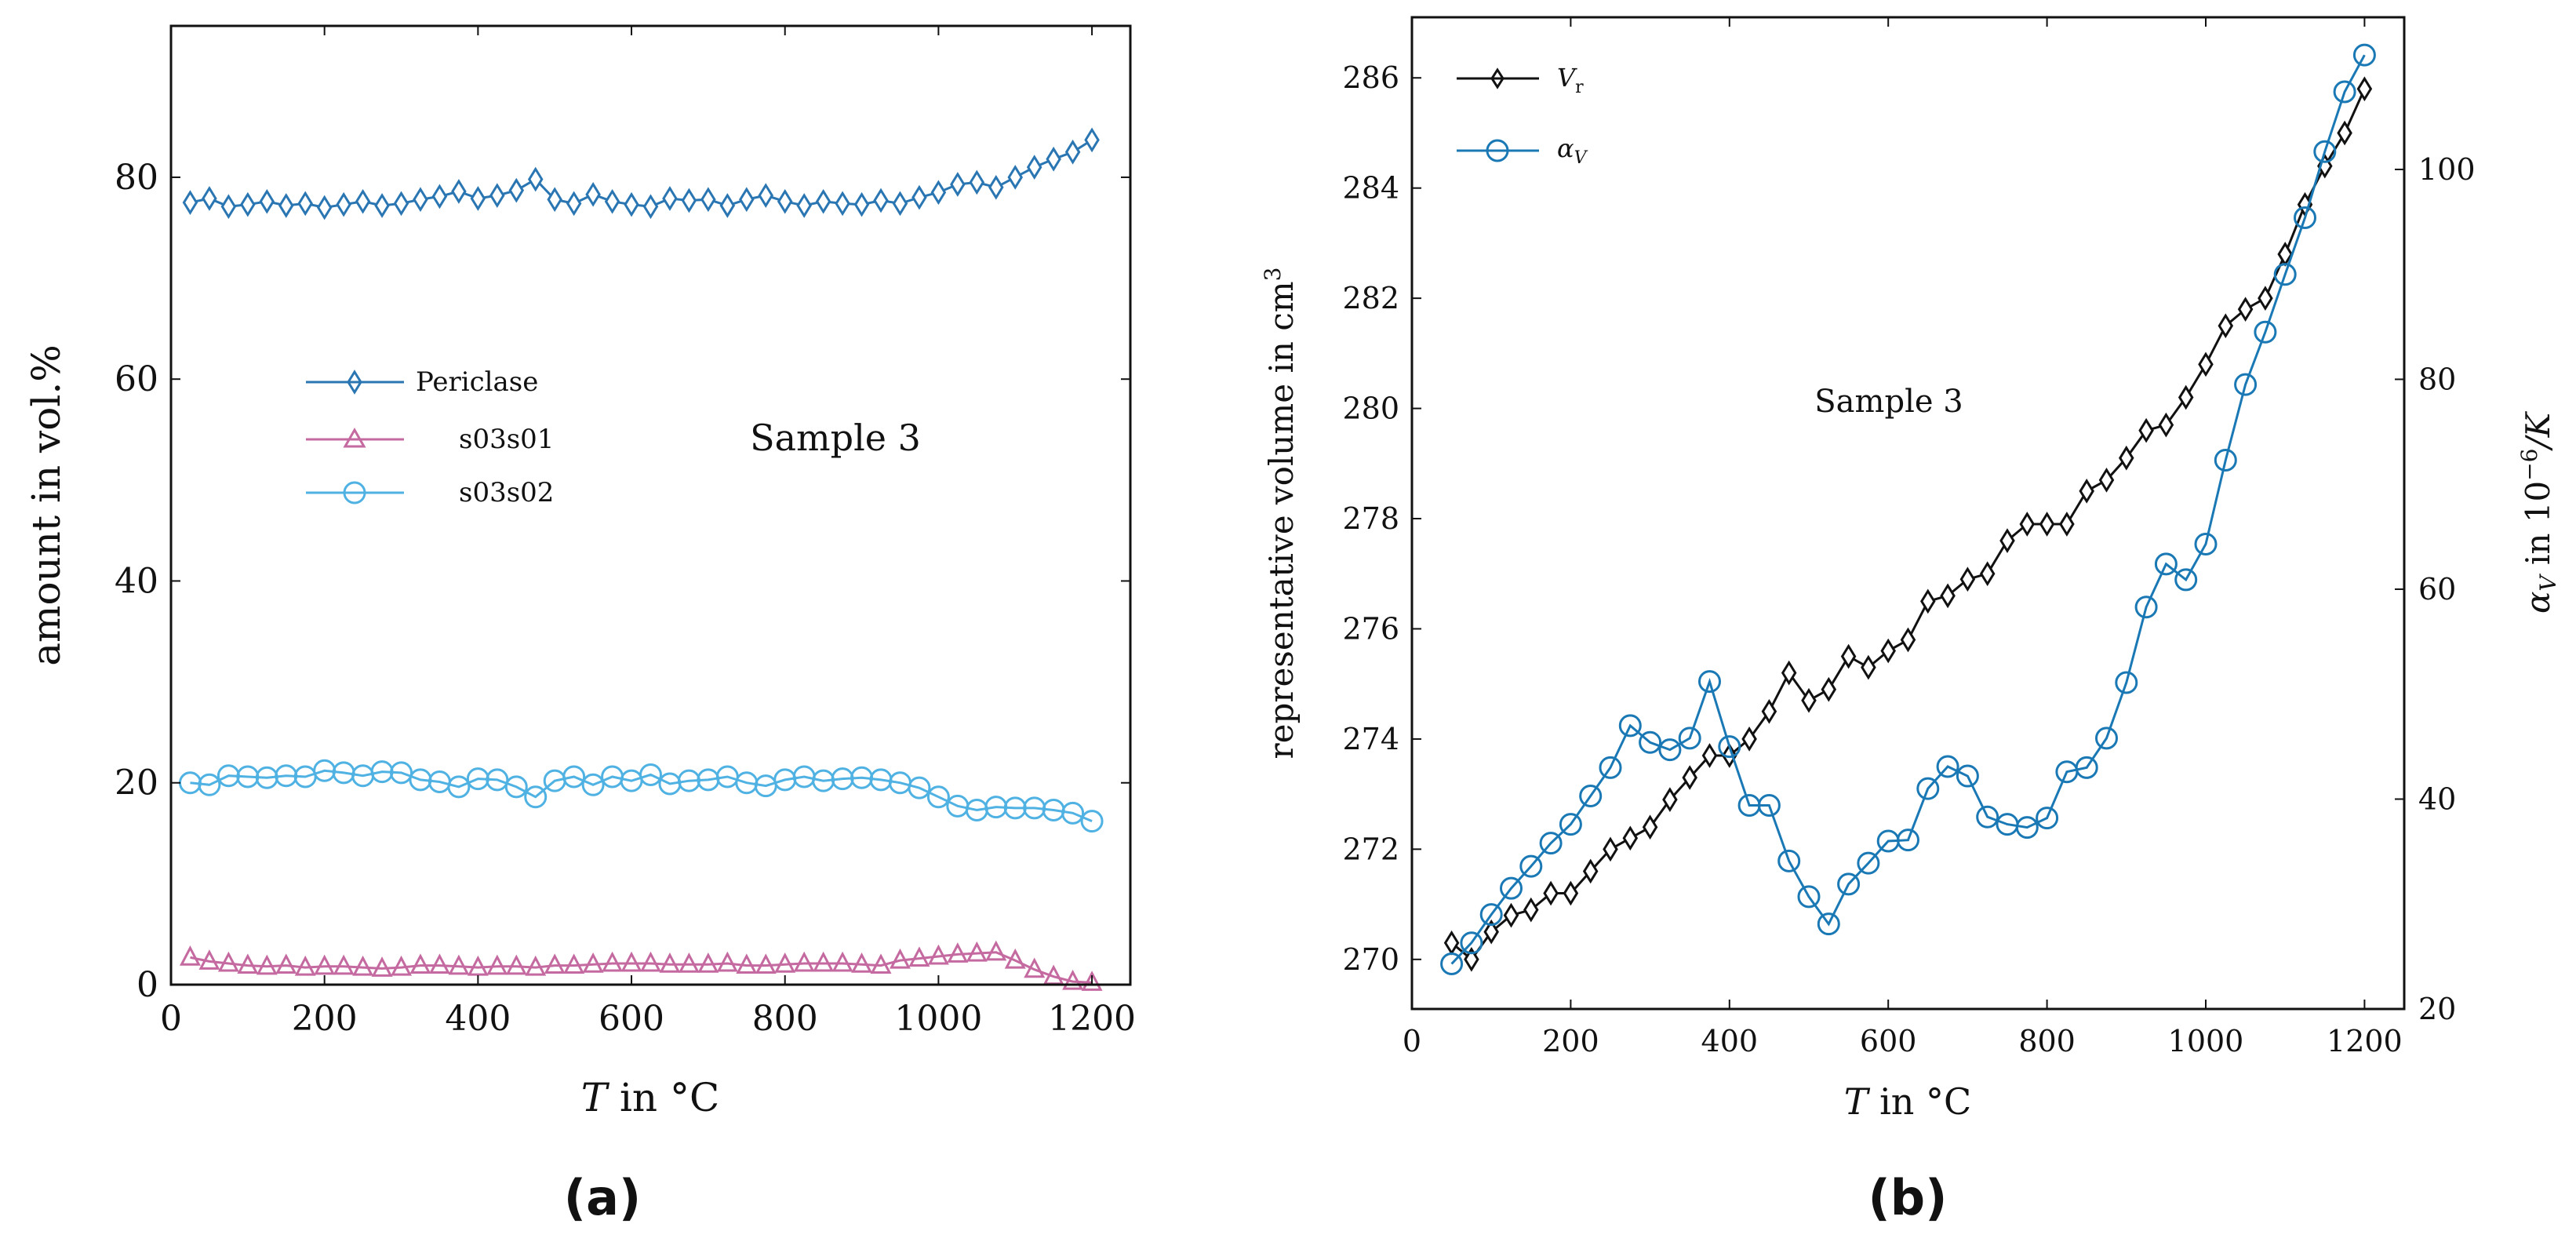 The width and height of the screenshot is (2576, 1242). What do you see at coordinates (136, 178) in the screenshot?
I see `y-tick-label: 80` at bounding box center [136, 178].